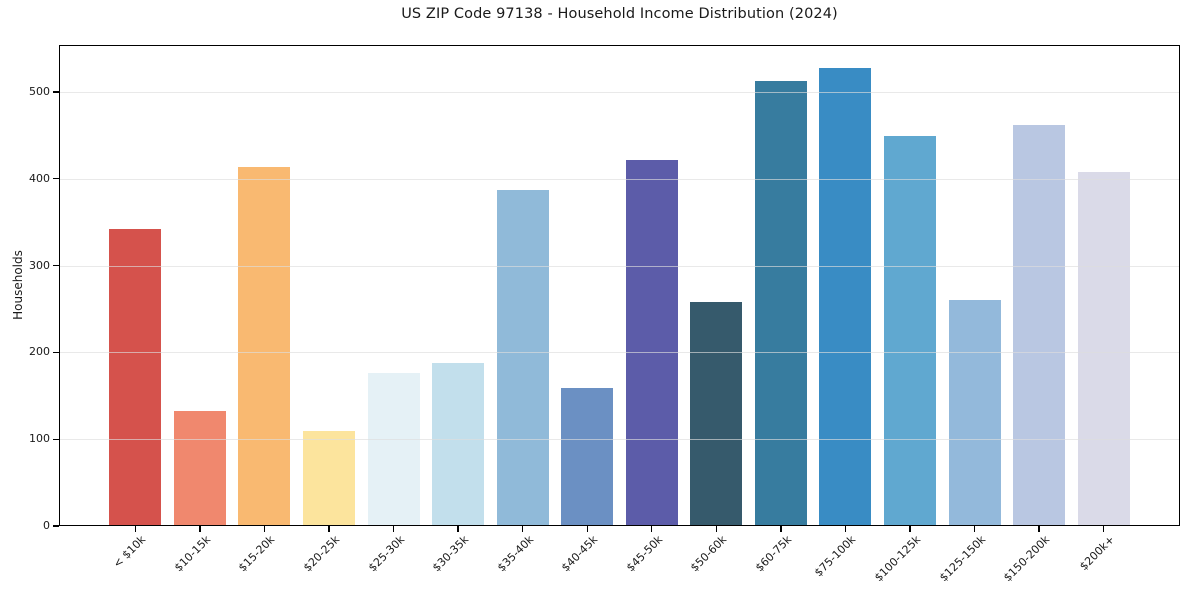  I want to click on y-tick-label: 400, so click(39, 178).